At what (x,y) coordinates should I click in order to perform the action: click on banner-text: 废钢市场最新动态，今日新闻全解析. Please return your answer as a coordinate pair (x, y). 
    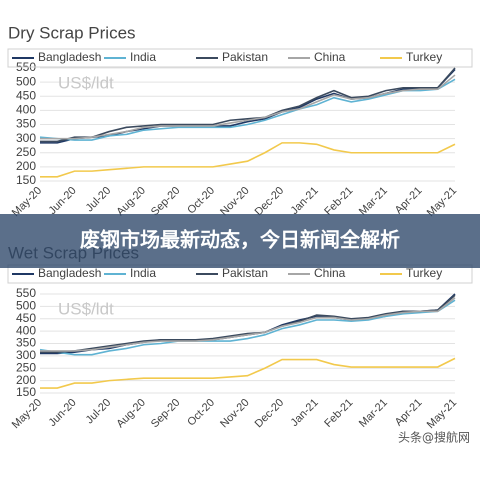
    Looking at the image, I should click on (240, 240).